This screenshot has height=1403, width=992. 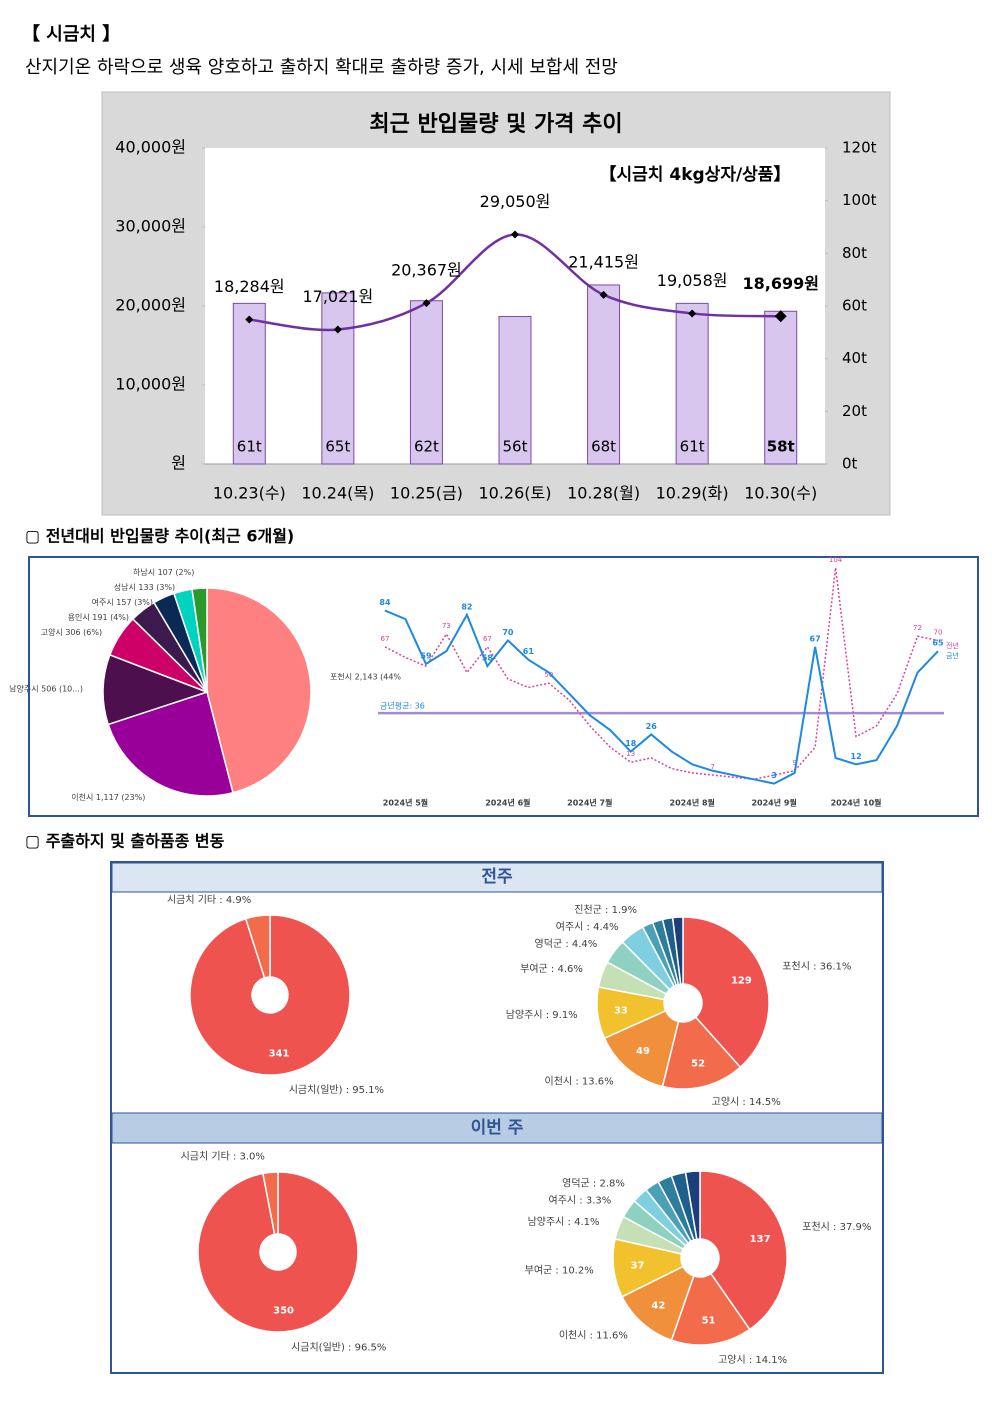 I want to click on data-label: 59, so click(x=426, y=655).